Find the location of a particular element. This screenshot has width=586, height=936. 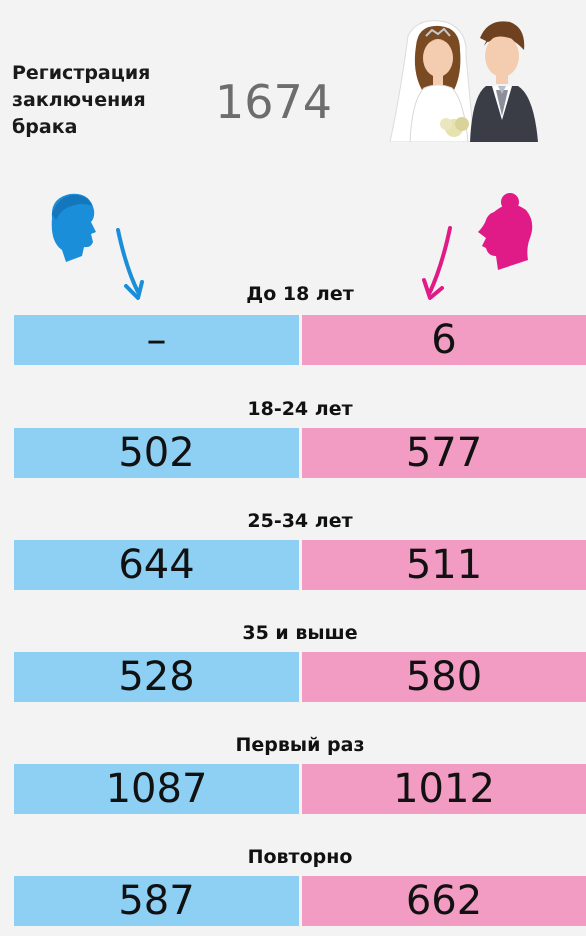

page-title: Регистрация заключения брака is located at coordinates (81, 100).